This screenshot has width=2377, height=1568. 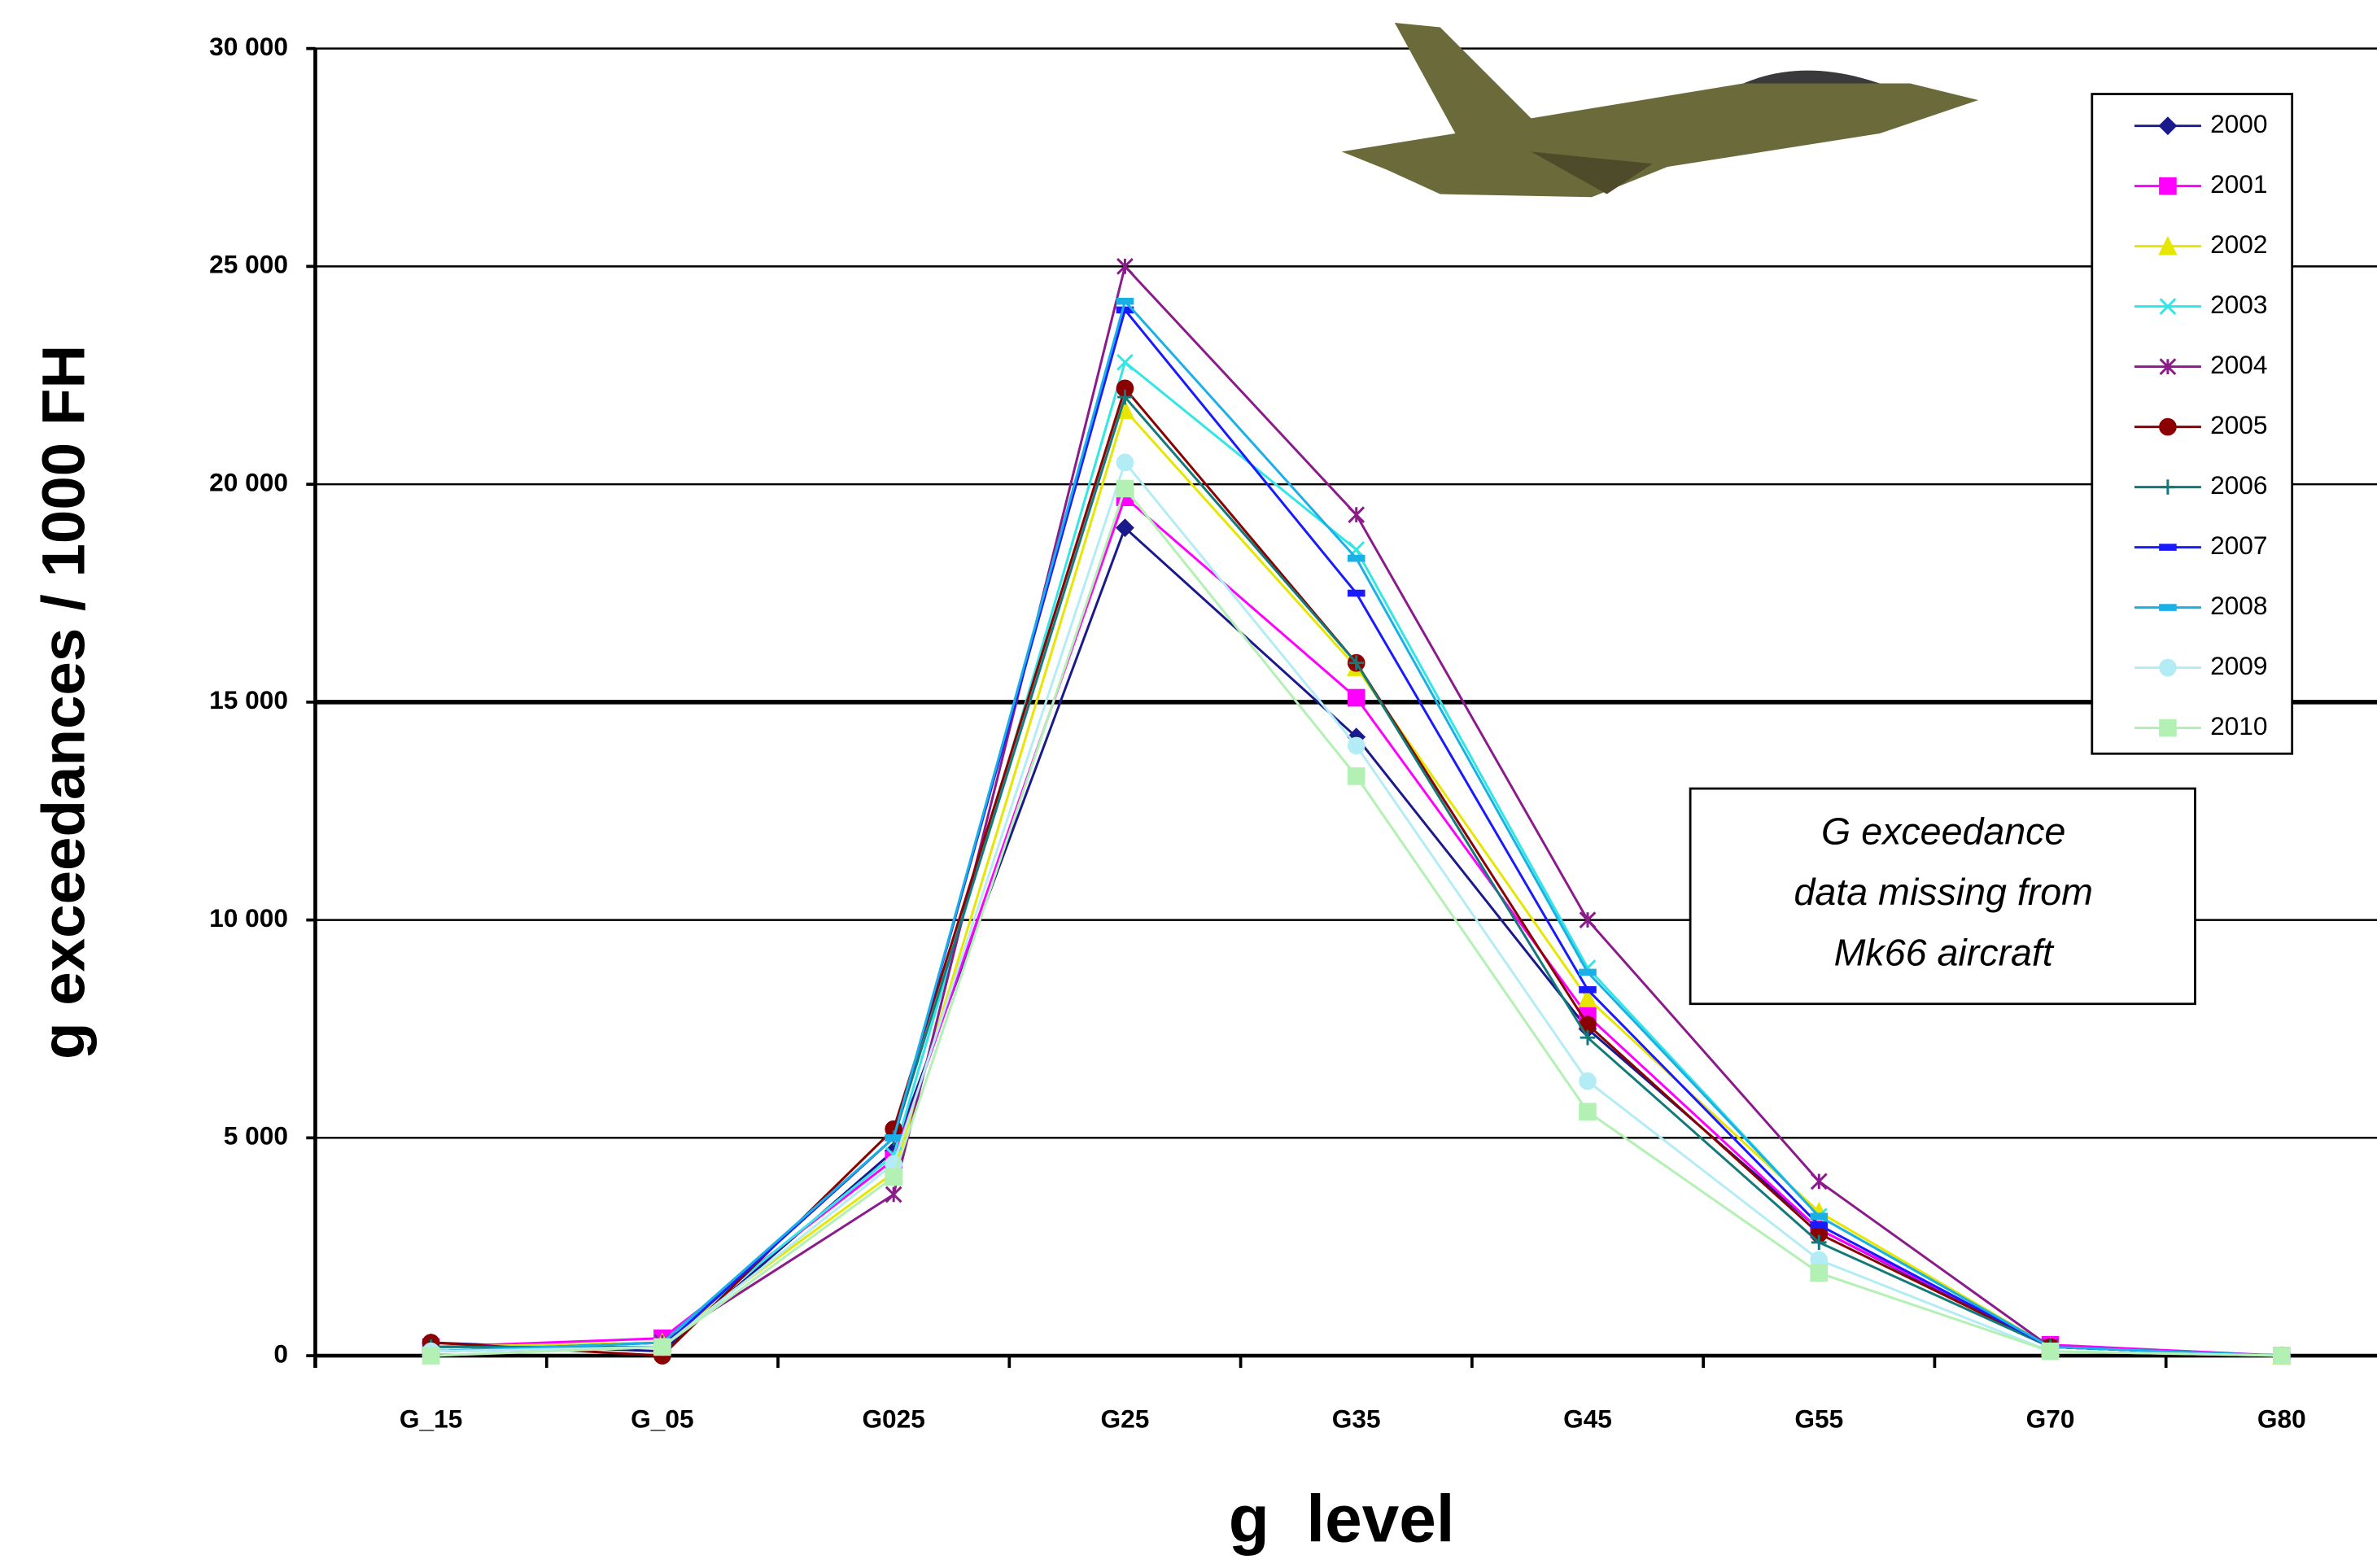 I want to click on x-tick-label: G25, so click(x=1125, y=1419).